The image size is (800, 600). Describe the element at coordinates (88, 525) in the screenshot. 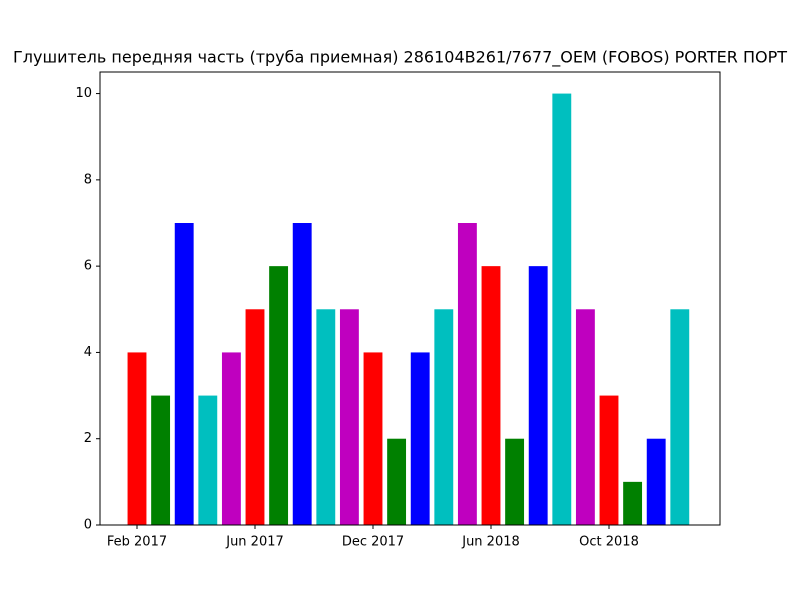

I see `y-tick-label: 0` at that location.